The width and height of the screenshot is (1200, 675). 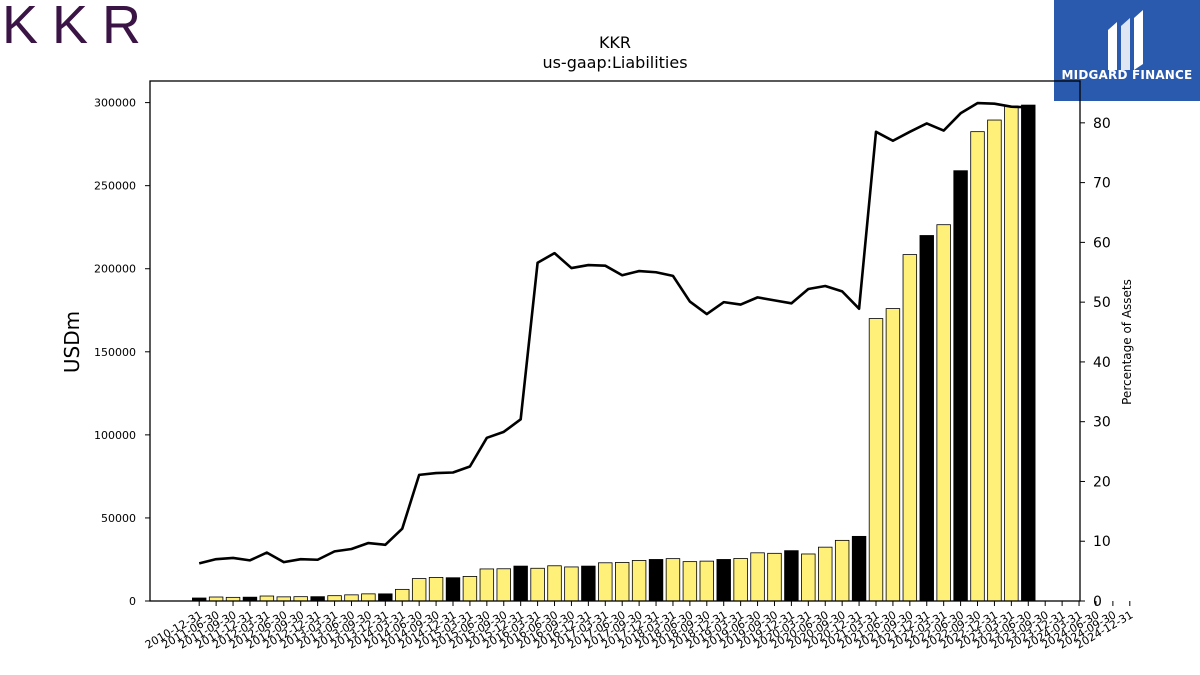 I want to click on y2-axis-label: Percentage of Assets, so click(x=1127, y=342).